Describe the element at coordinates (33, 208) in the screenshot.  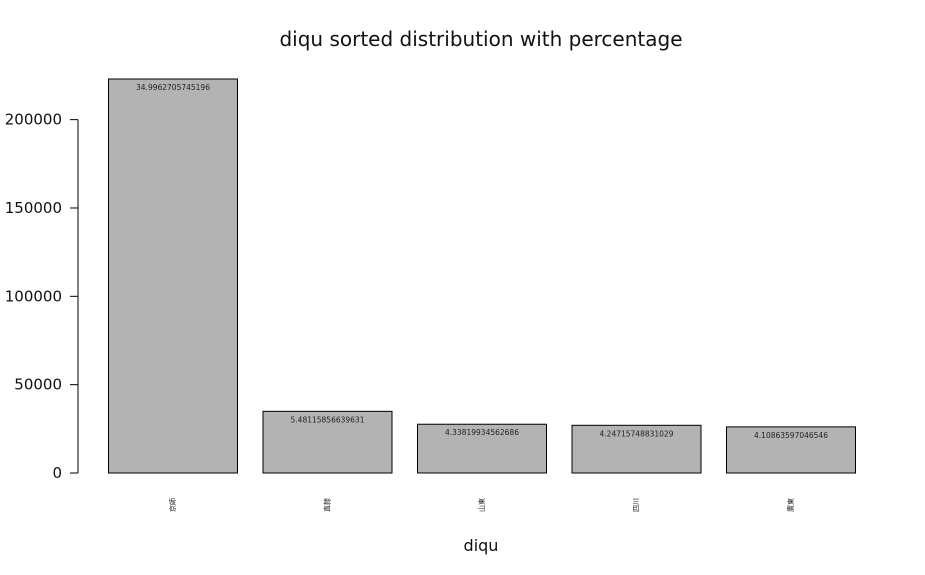
I see `y-tick-label: 150000` at that location.